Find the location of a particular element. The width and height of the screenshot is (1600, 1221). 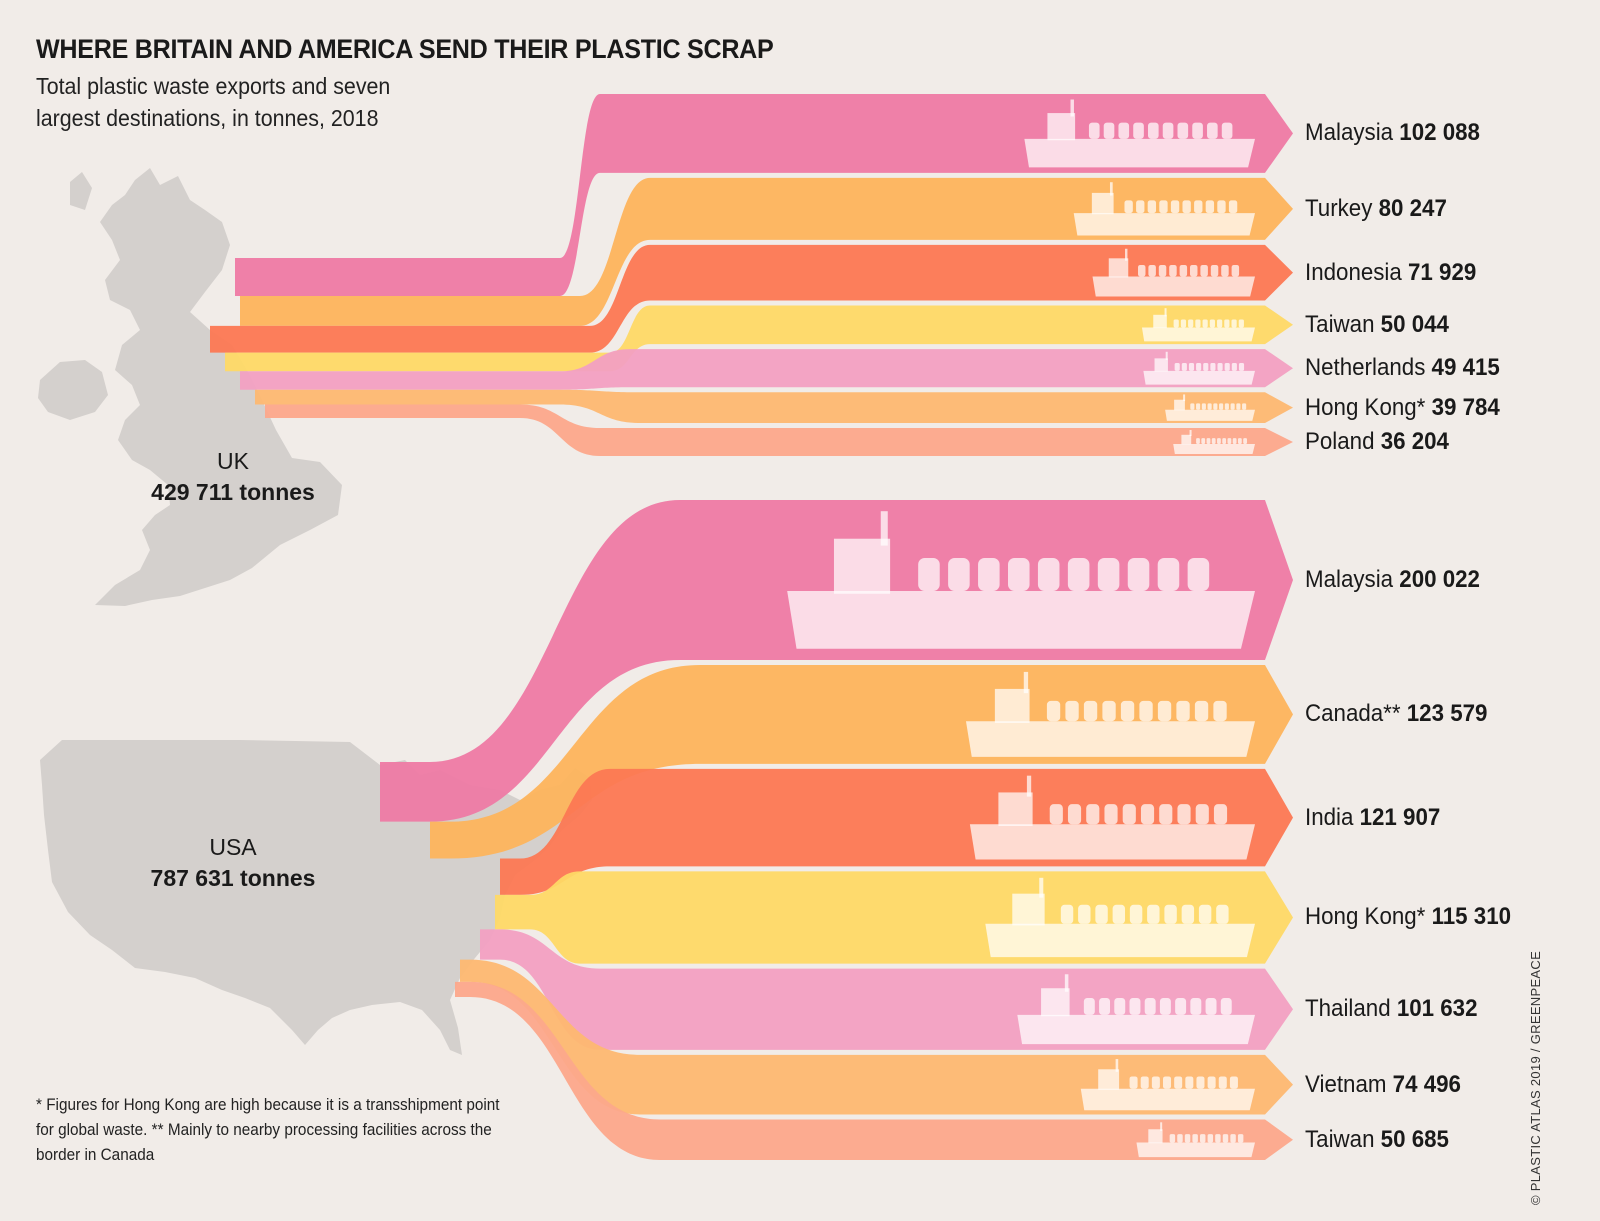

destination-value: 39 784 is located at coordinates (1465, 407).